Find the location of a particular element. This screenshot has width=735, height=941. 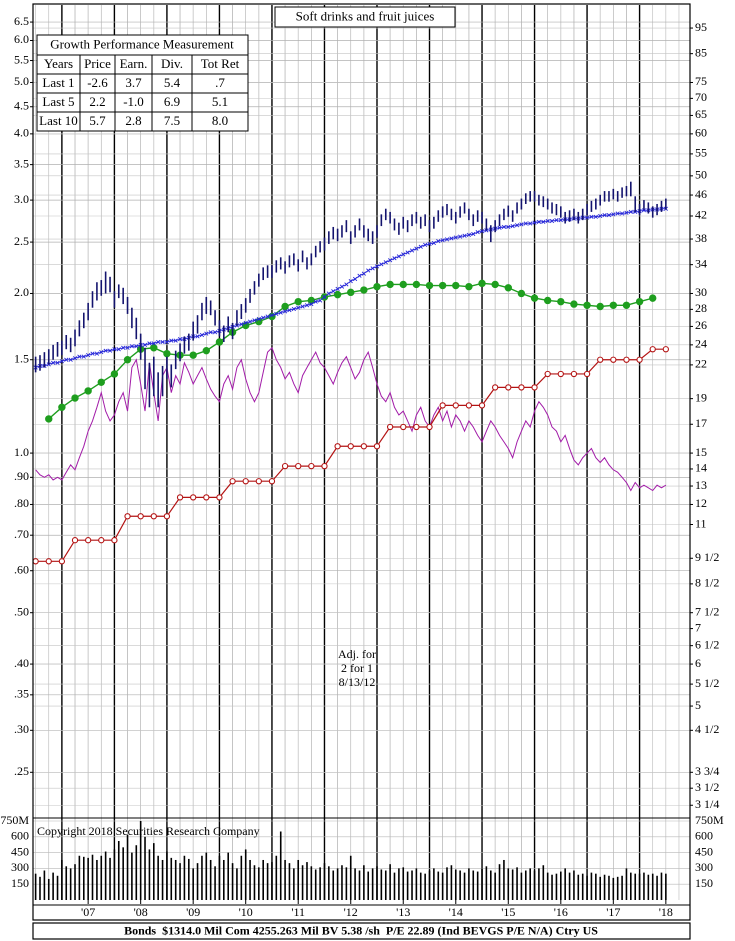

table-cell: 5.4 is located at coordinates (172, 82).